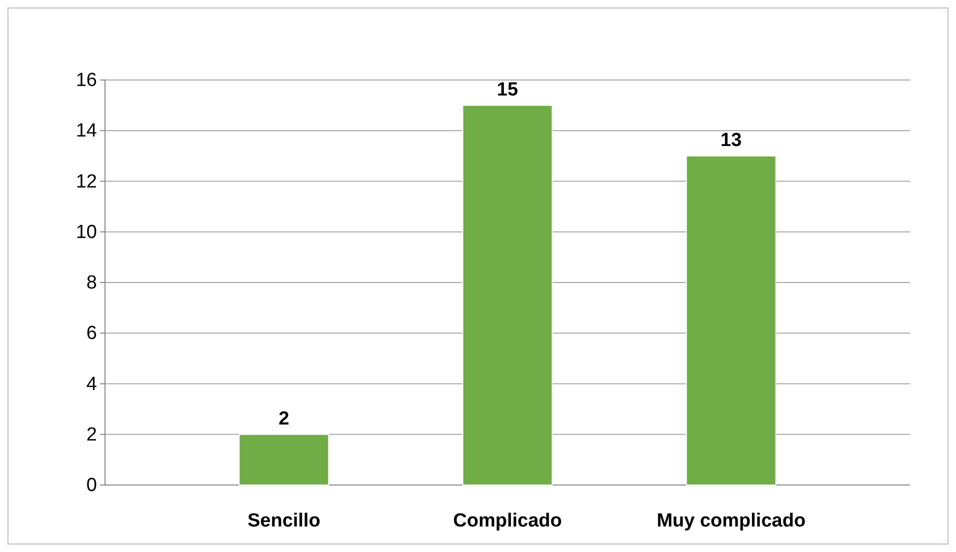 This screenshot has height=552, width=956. I want to click on y-tick-label: 12, so click(86, 181).